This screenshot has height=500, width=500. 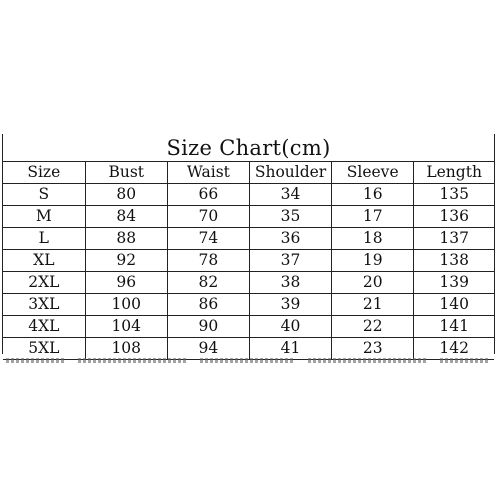 What do you see at coordinates (44, 260) in the screenshot?
I see `cell-size: XL` at bounding box center [44, 260].